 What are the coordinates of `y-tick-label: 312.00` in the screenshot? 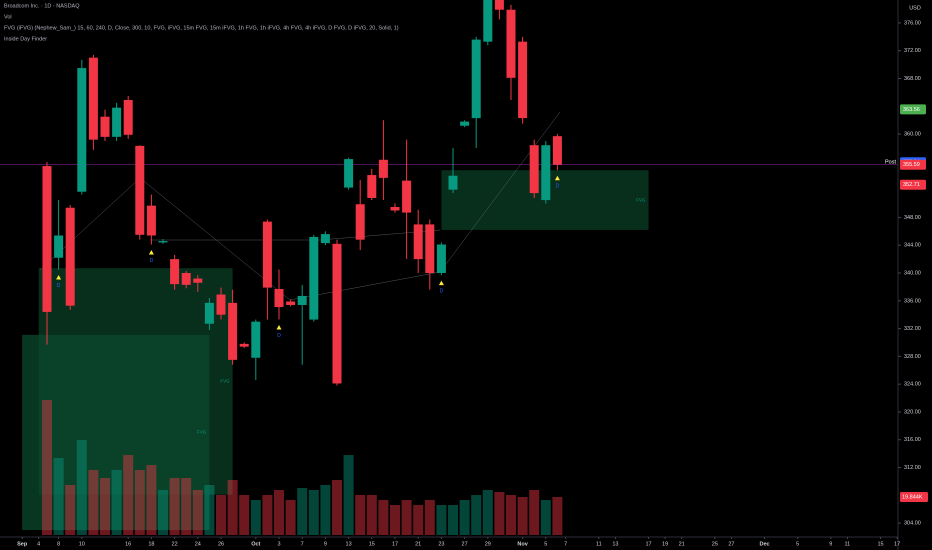 It's located at (912, 468).